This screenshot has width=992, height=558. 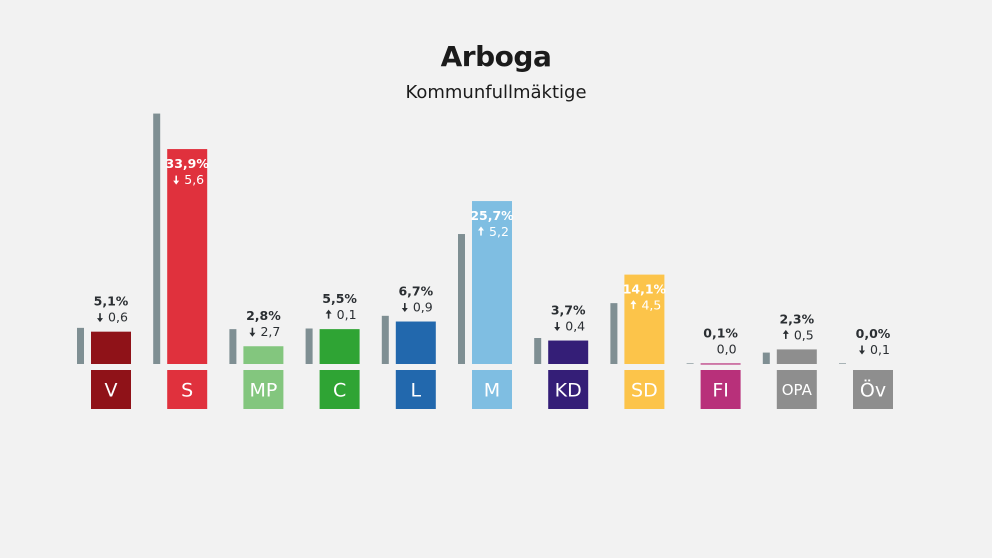 What do you see at coordinates (188, 163) in the screenshot?
I see `percent-label: 33,9%` at bounding box center [188, 163].